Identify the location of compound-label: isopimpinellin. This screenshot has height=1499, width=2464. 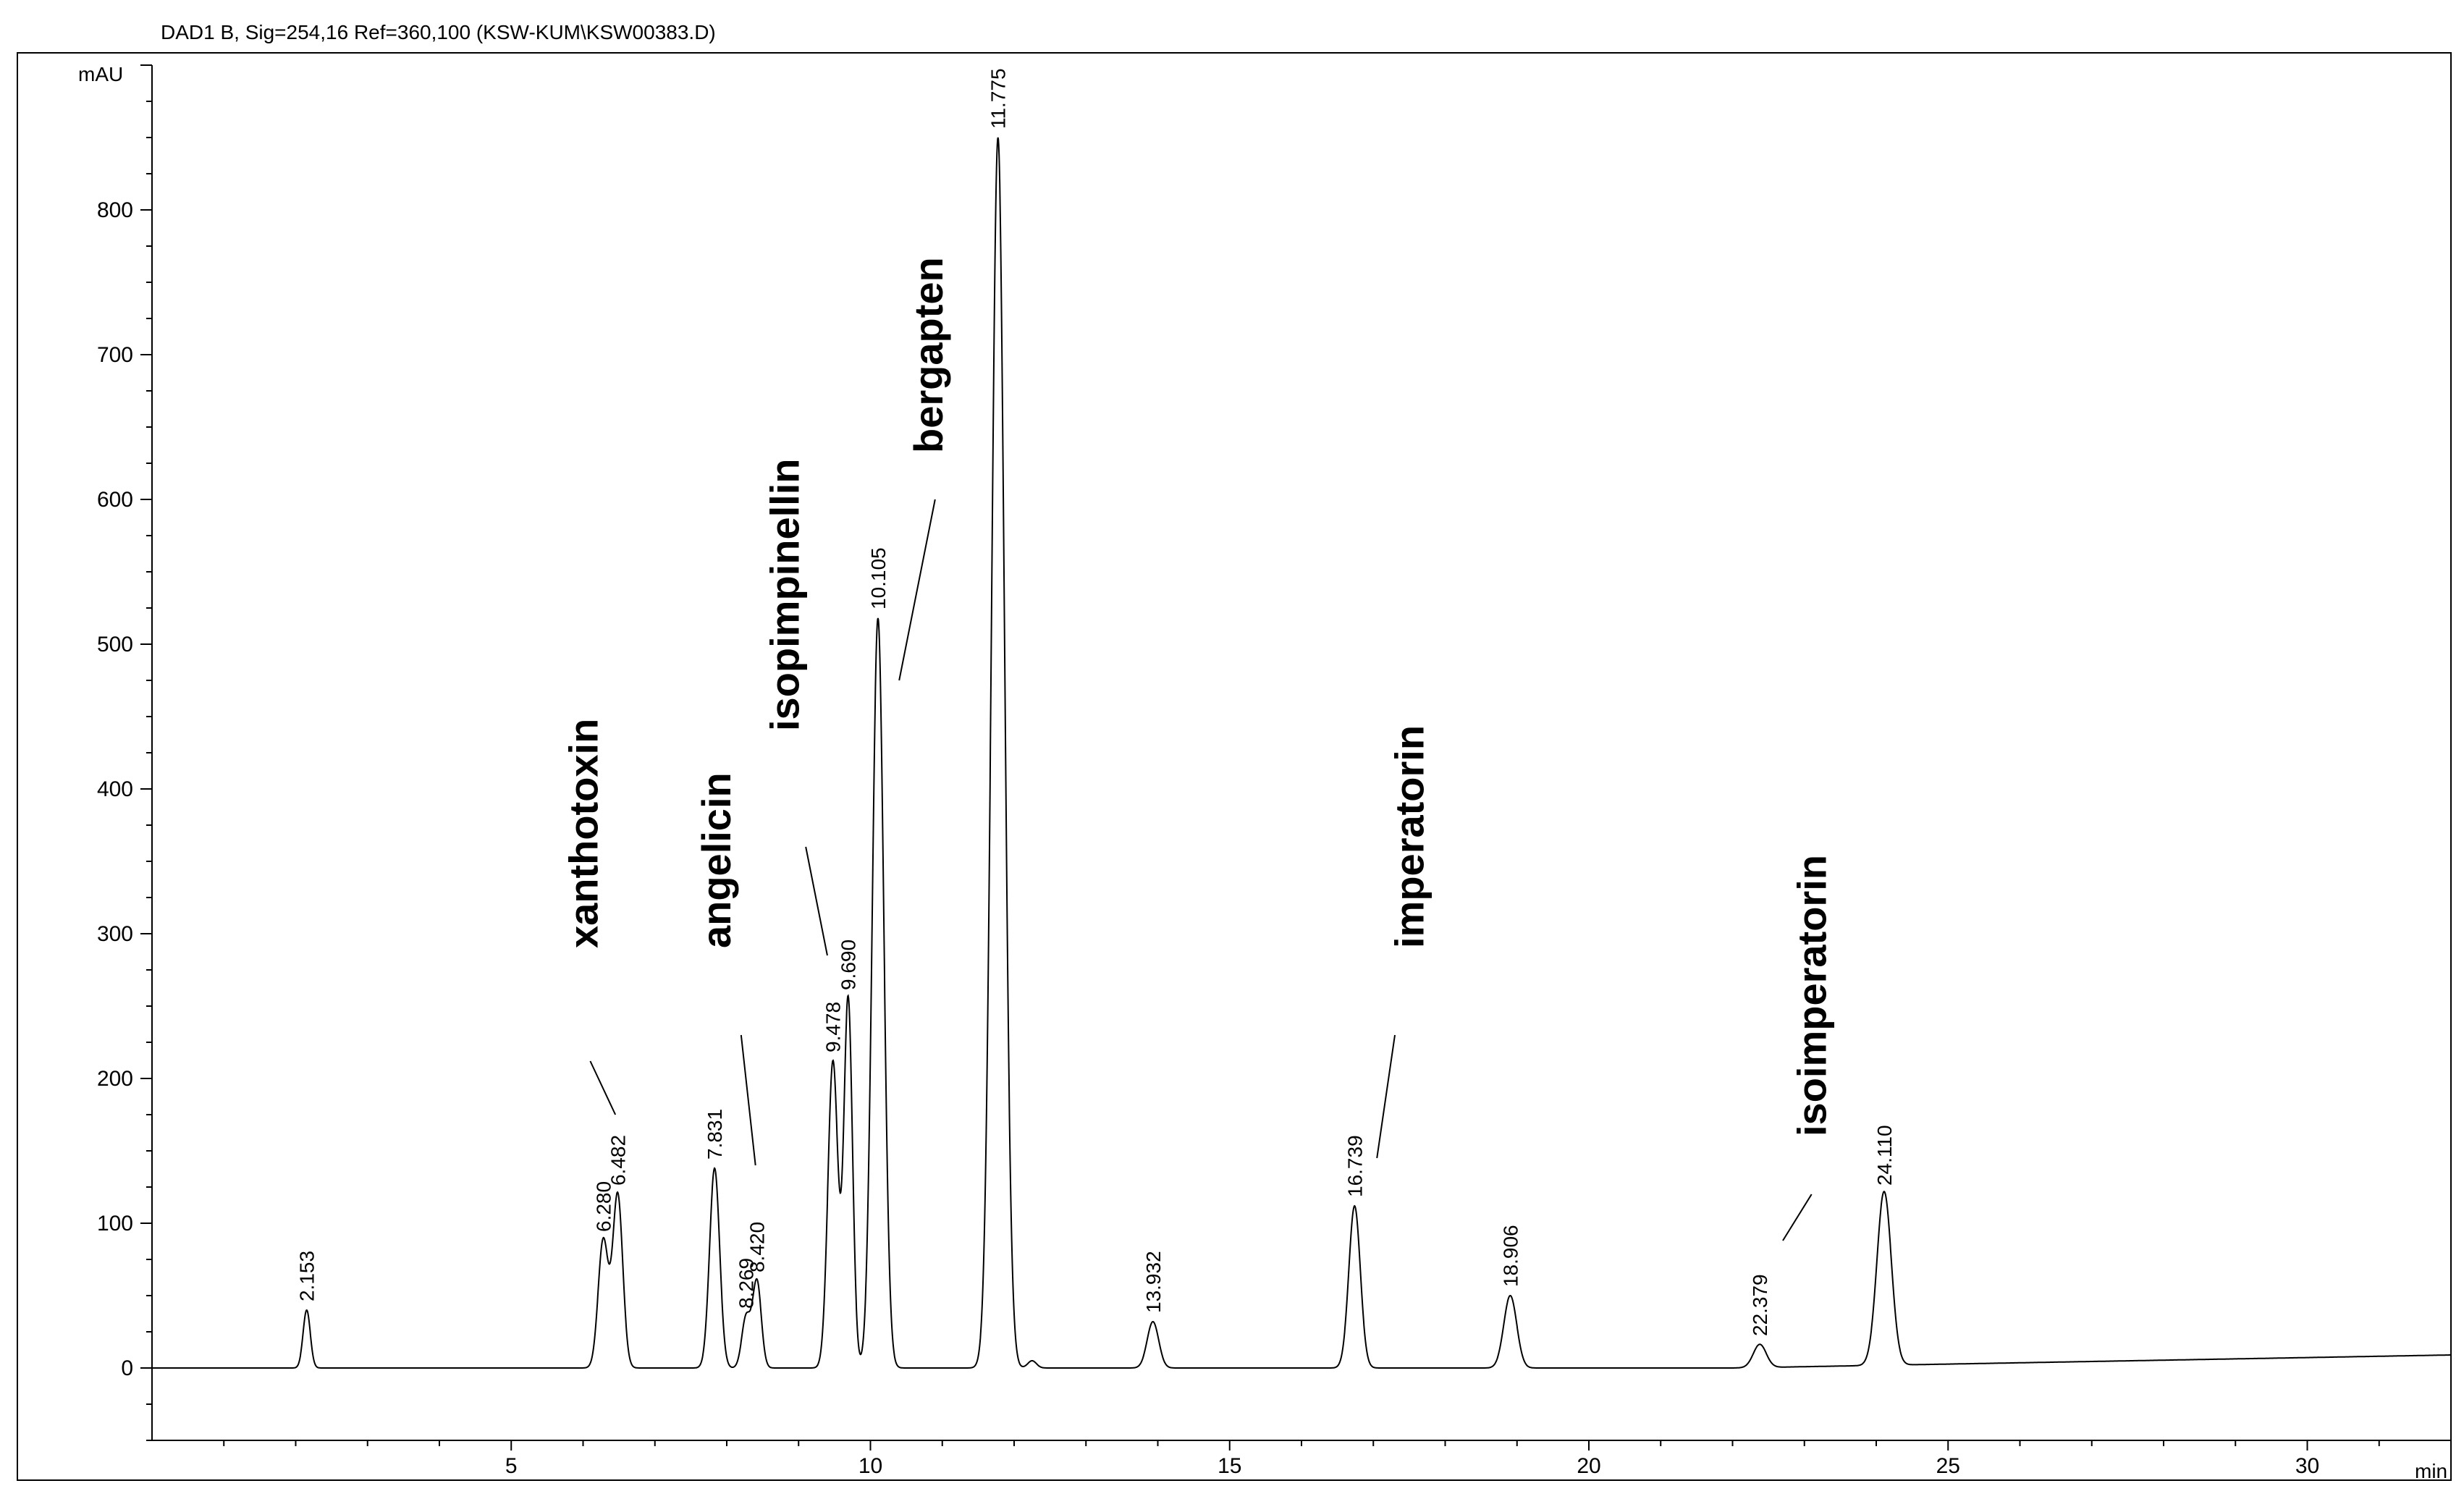
(784, 595).